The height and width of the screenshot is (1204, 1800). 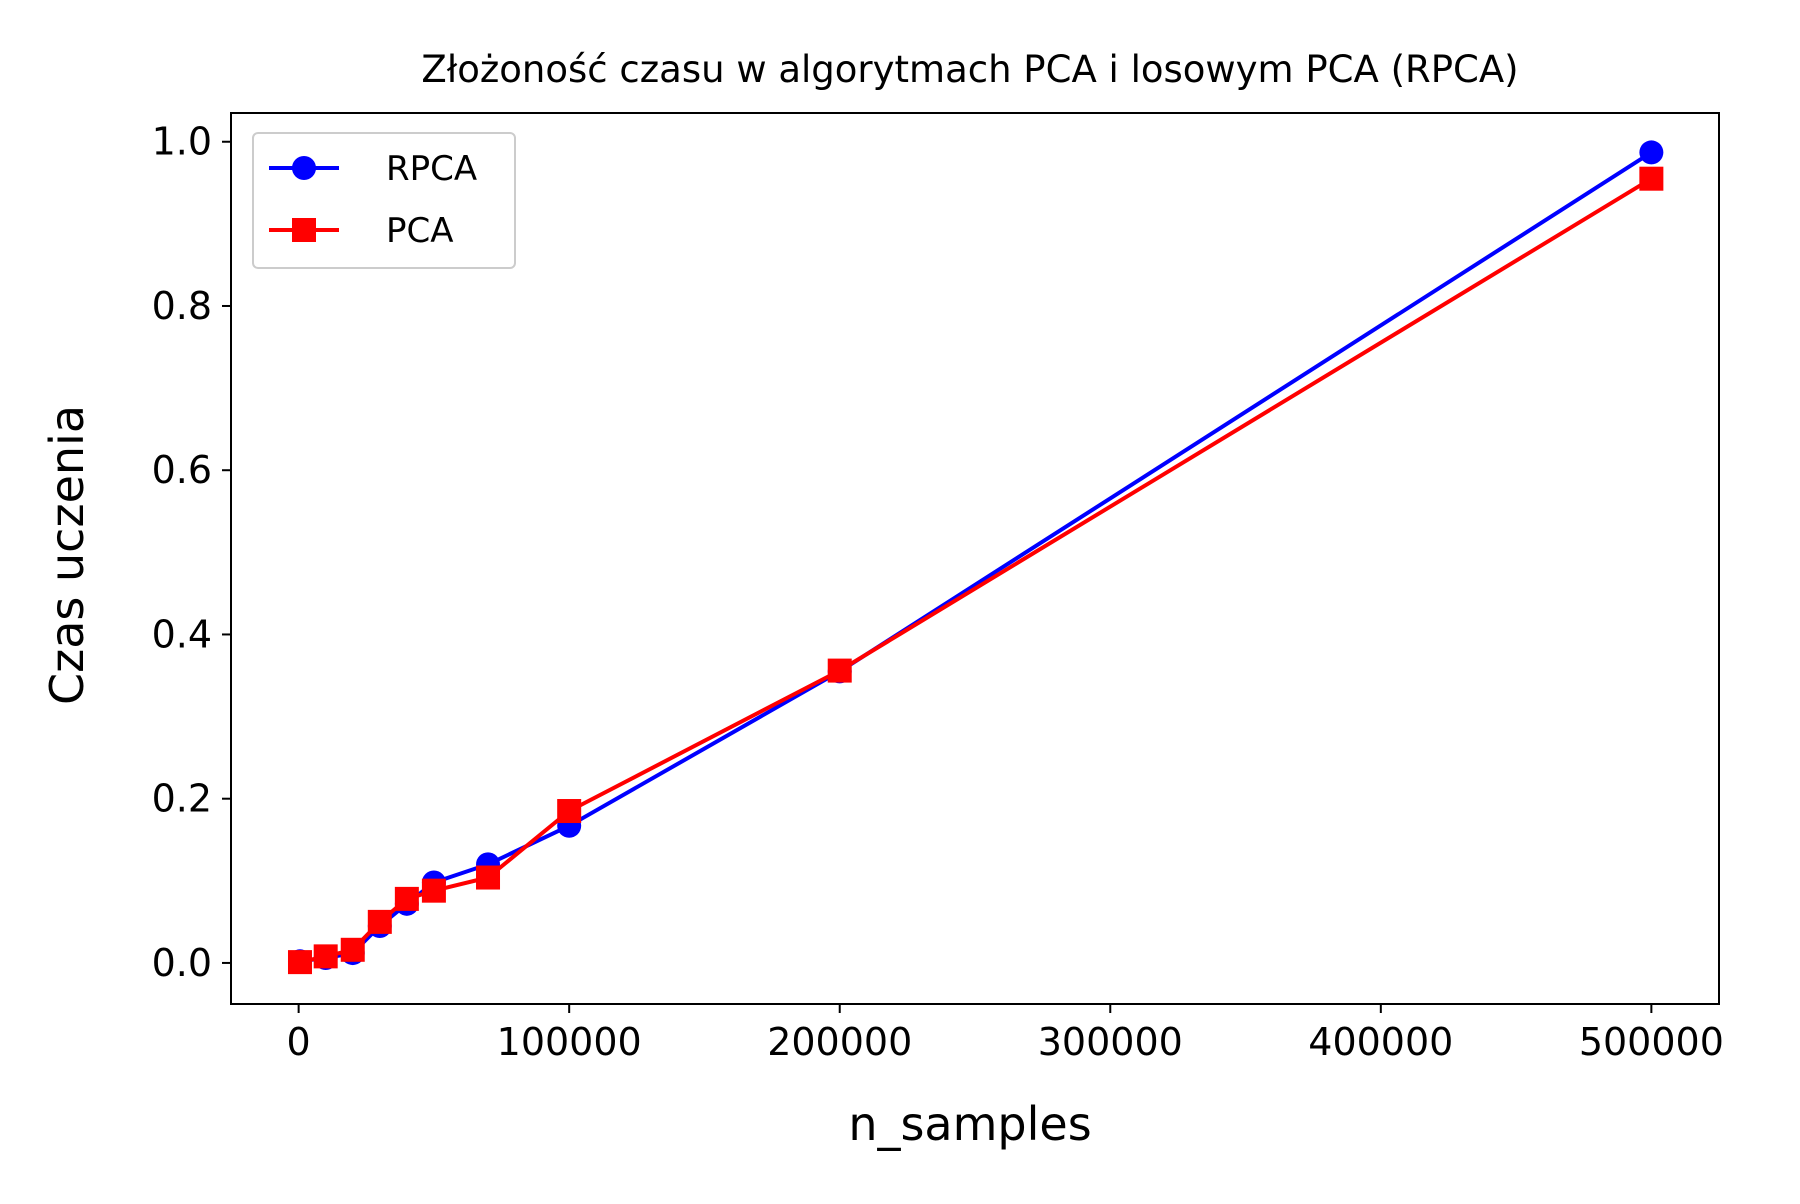 What do you see at coordinates (182, 142) in the screenshot?
I see `y-tick-label: 1.0` at bounding box center [182, 142].